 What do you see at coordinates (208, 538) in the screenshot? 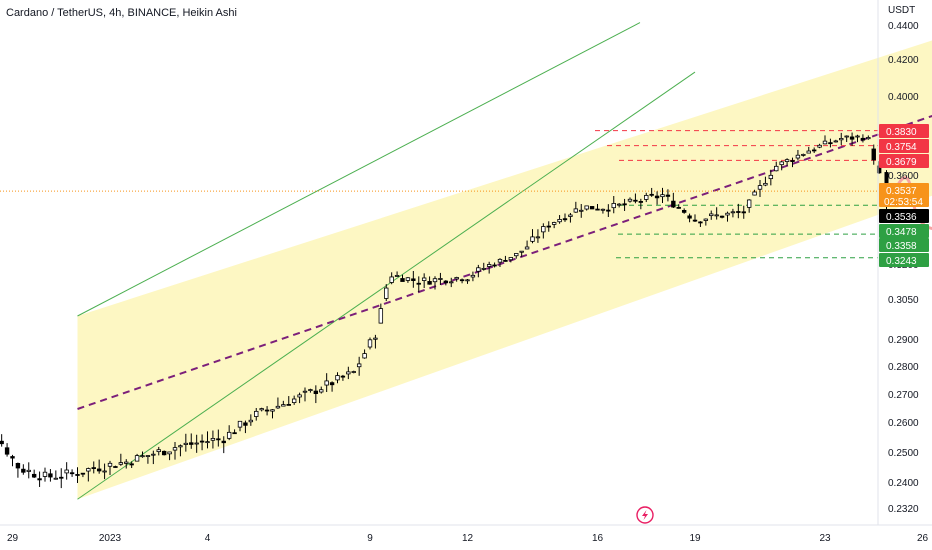
I see `time-tick-label: 4` at bounding box center [208, 538].